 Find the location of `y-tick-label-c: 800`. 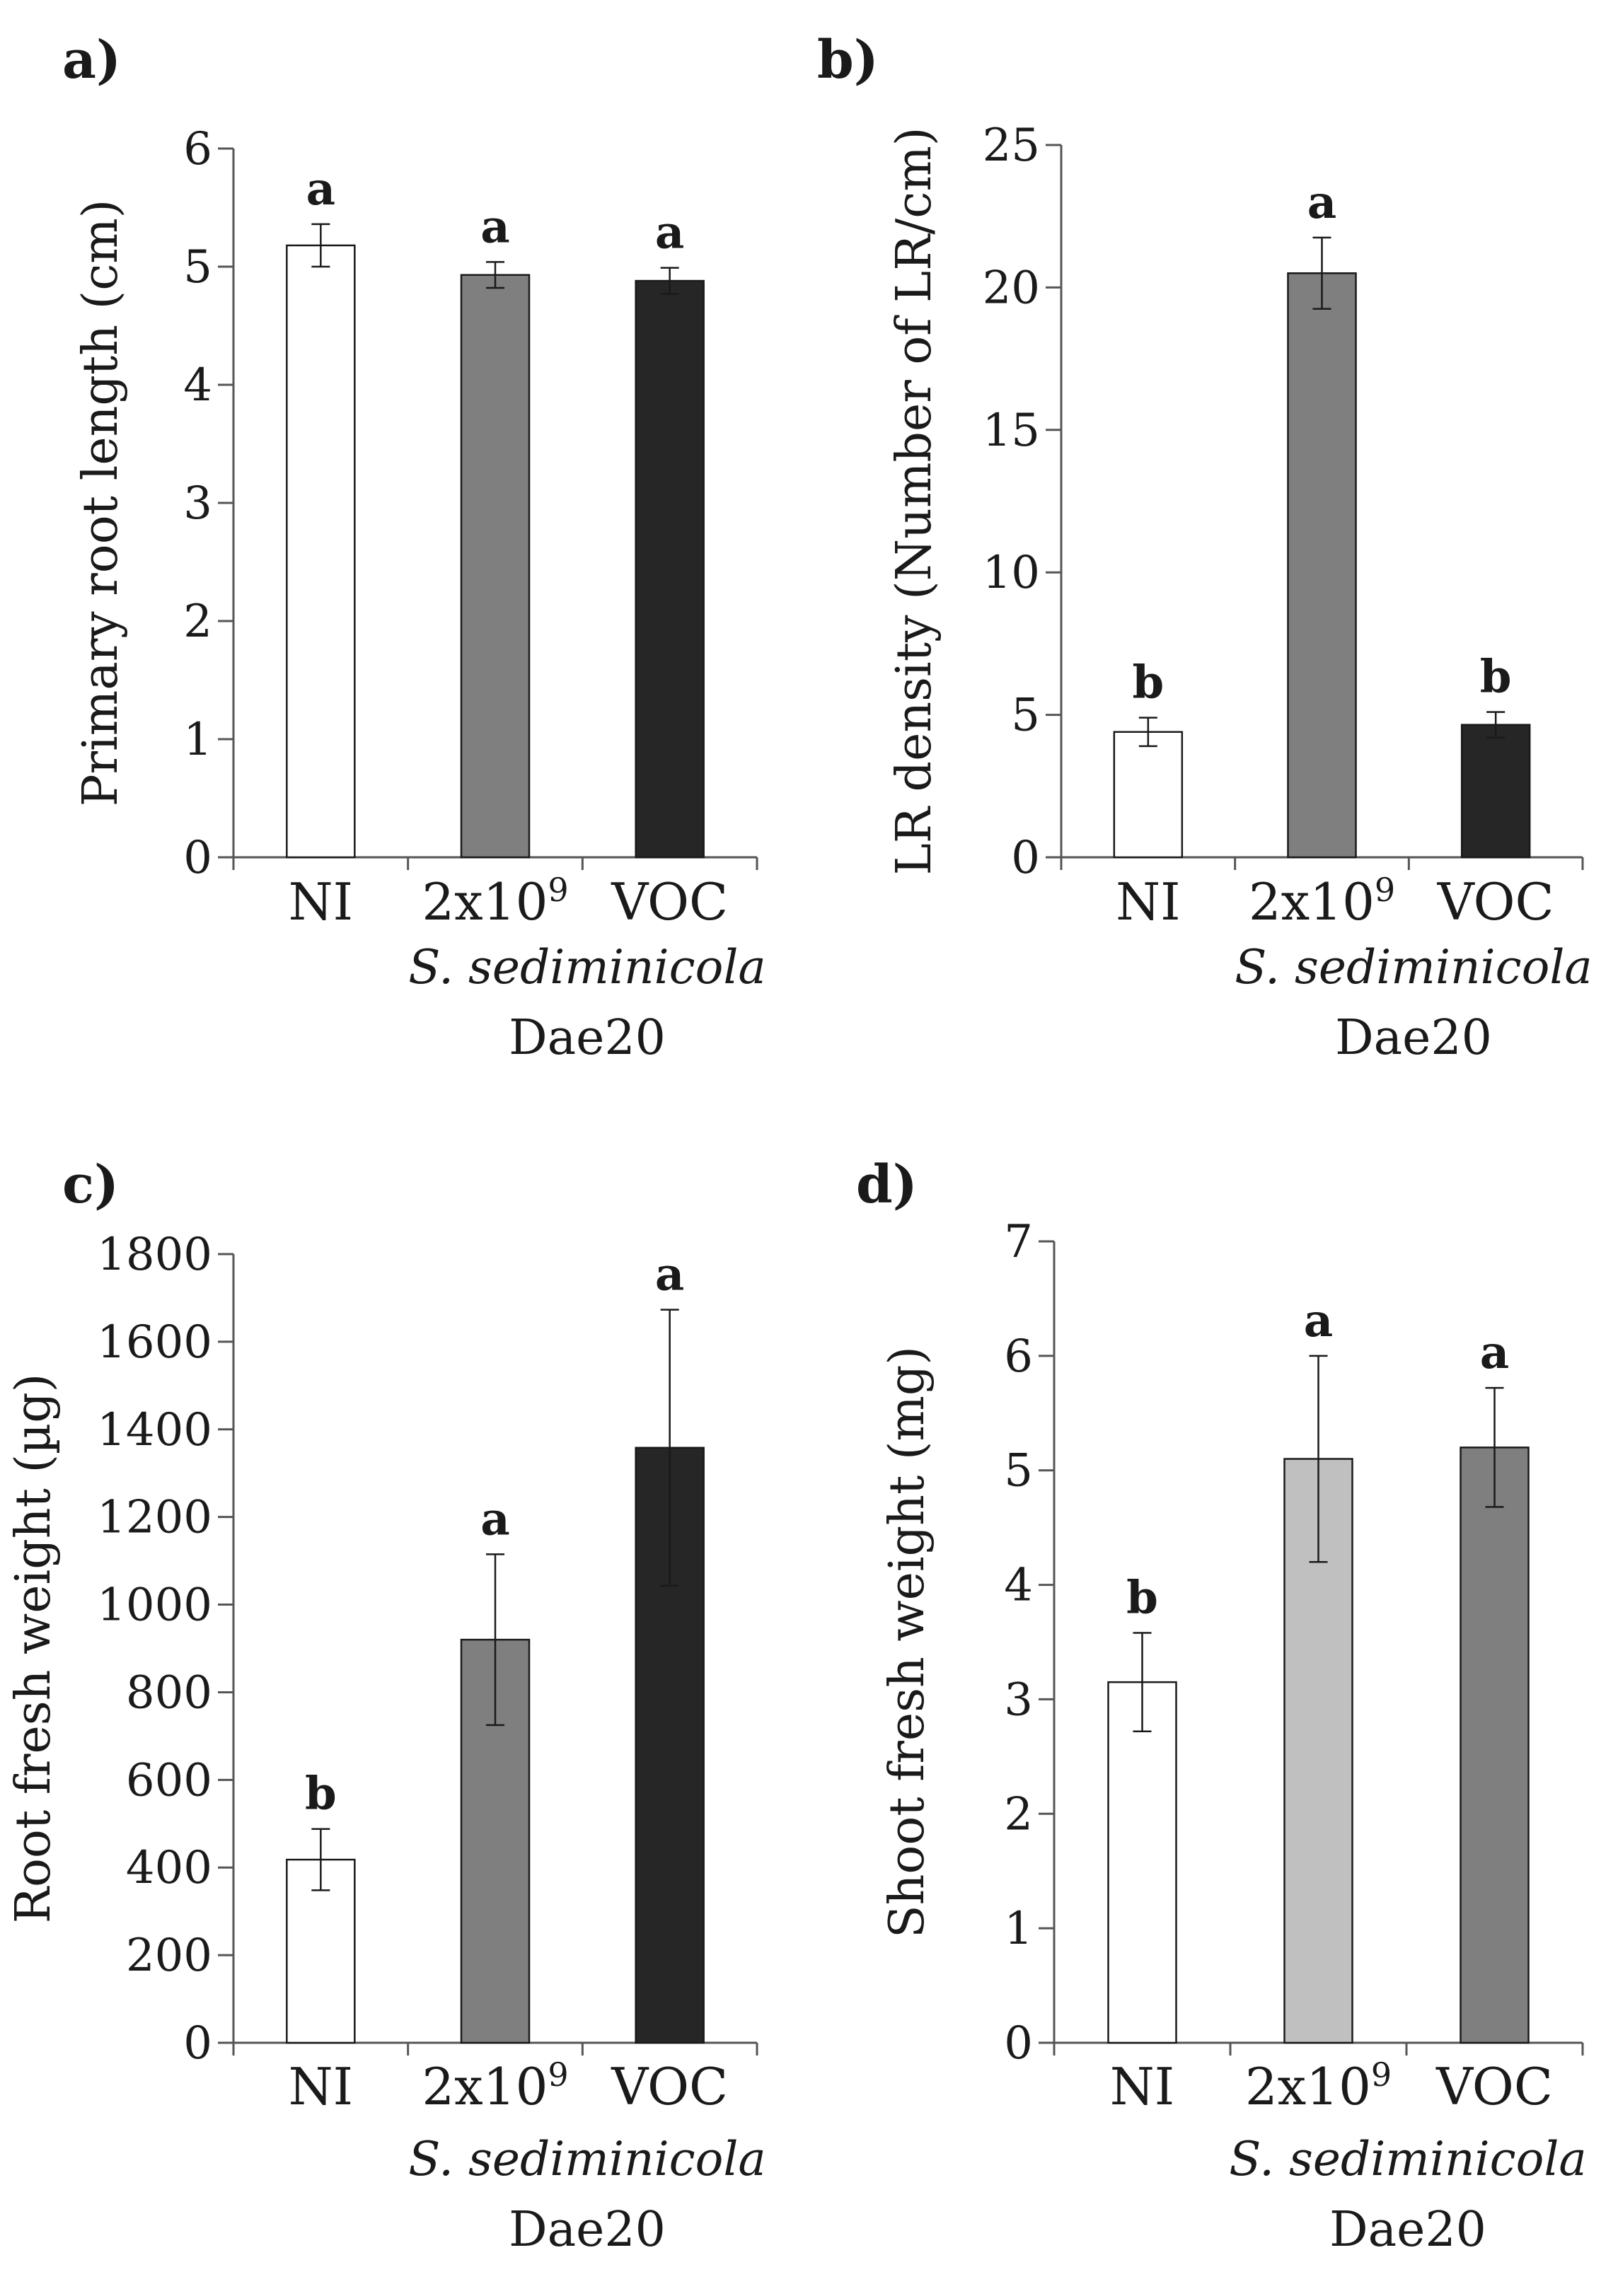

y-tick-label-c: 800 is located at coordinates (169, 1692).